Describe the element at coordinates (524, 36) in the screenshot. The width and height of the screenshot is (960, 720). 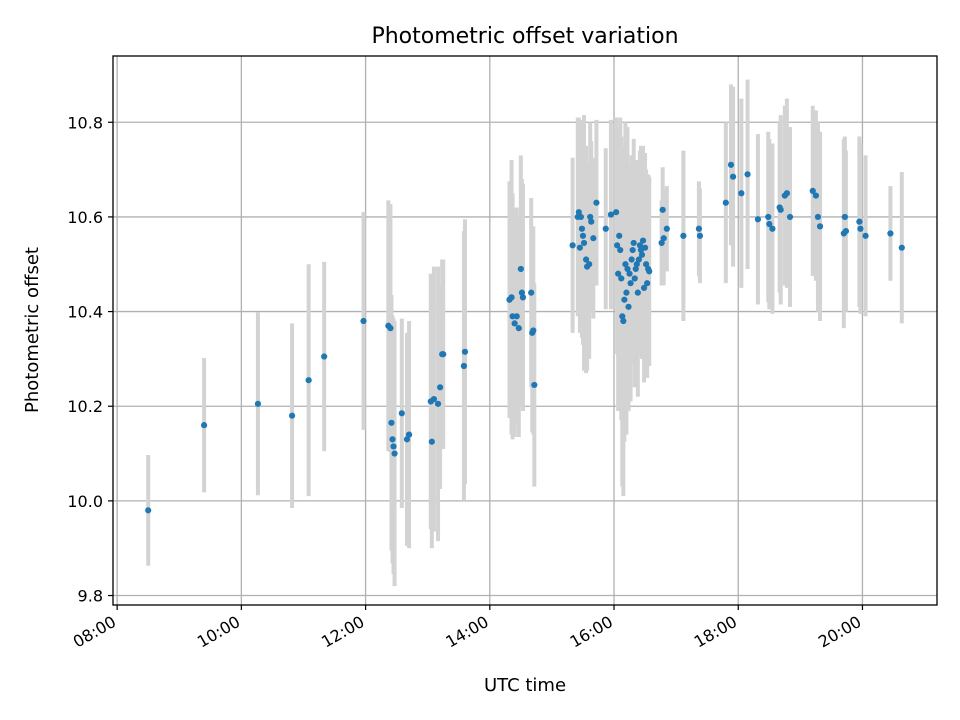
I see `chart-title: Photometric offset variation` at that location.